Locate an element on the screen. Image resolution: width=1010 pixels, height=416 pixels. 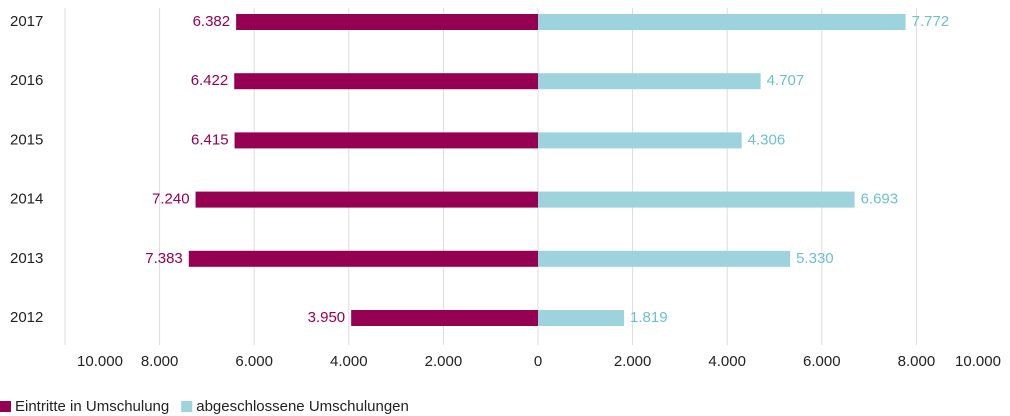
value-label: 7.383 is located at coordinates (164, 258).